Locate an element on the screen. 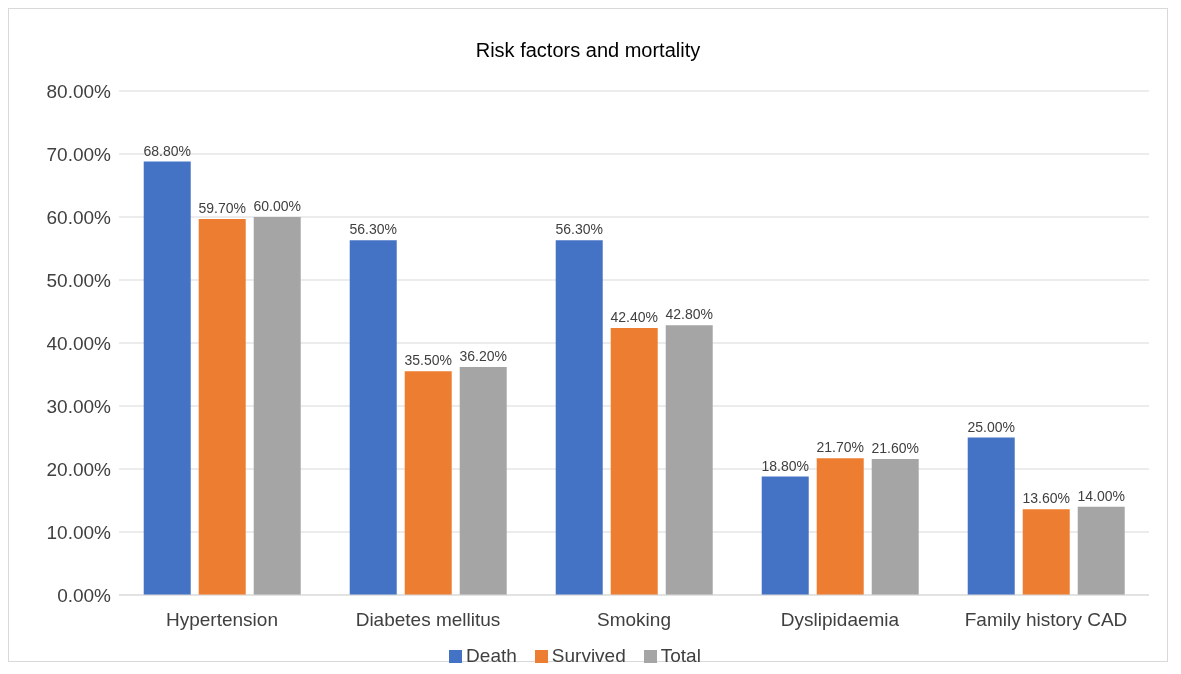 This screenshot has width=1181, height=674. data-label: 68.80% is located at coordinates (167, 150).